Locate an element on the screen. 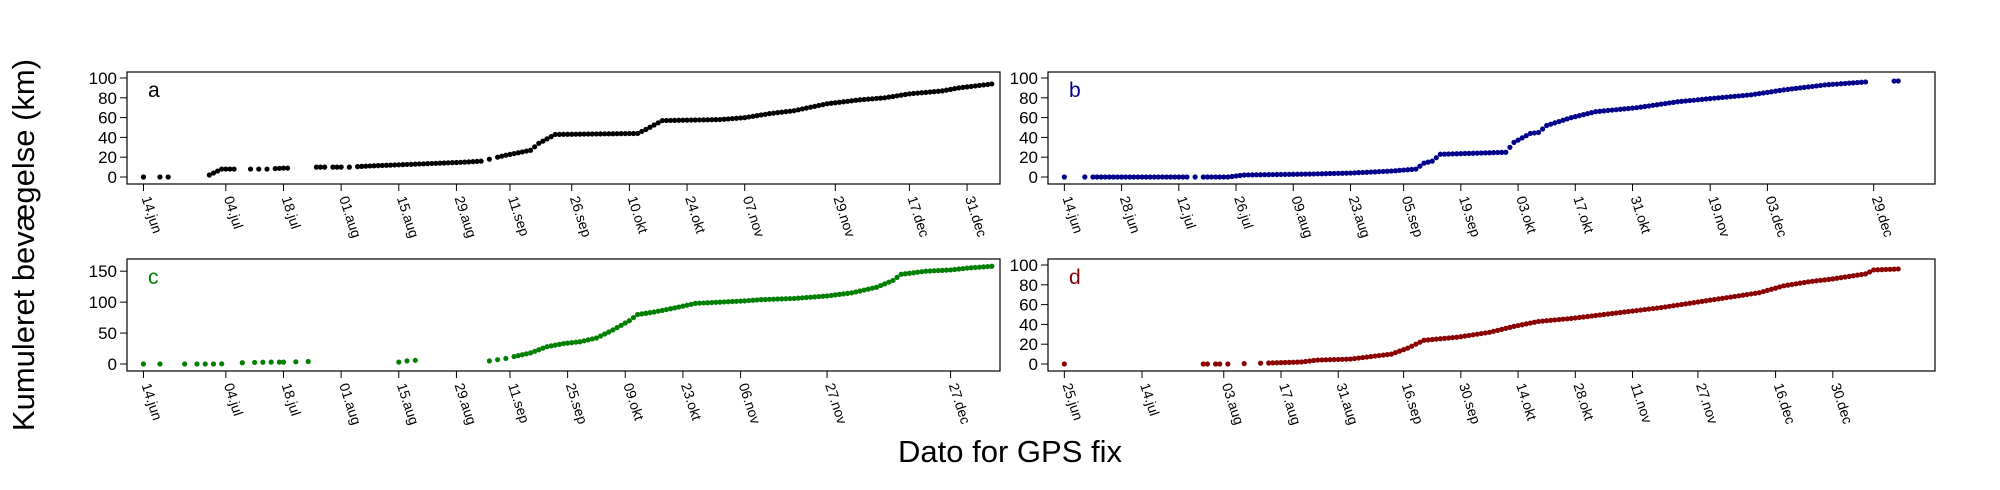  panel-a-label: a is located at coordinates (154, 90).